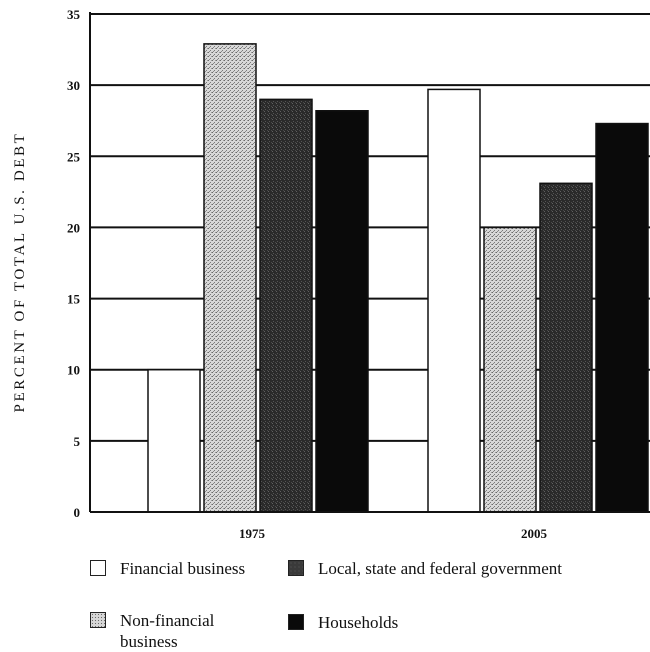 The image size is (650, 652). What do you see at coordinates (73, 85) in the screenshot?
I see `y-tick-label: 30` at bounding box center [73, 85].